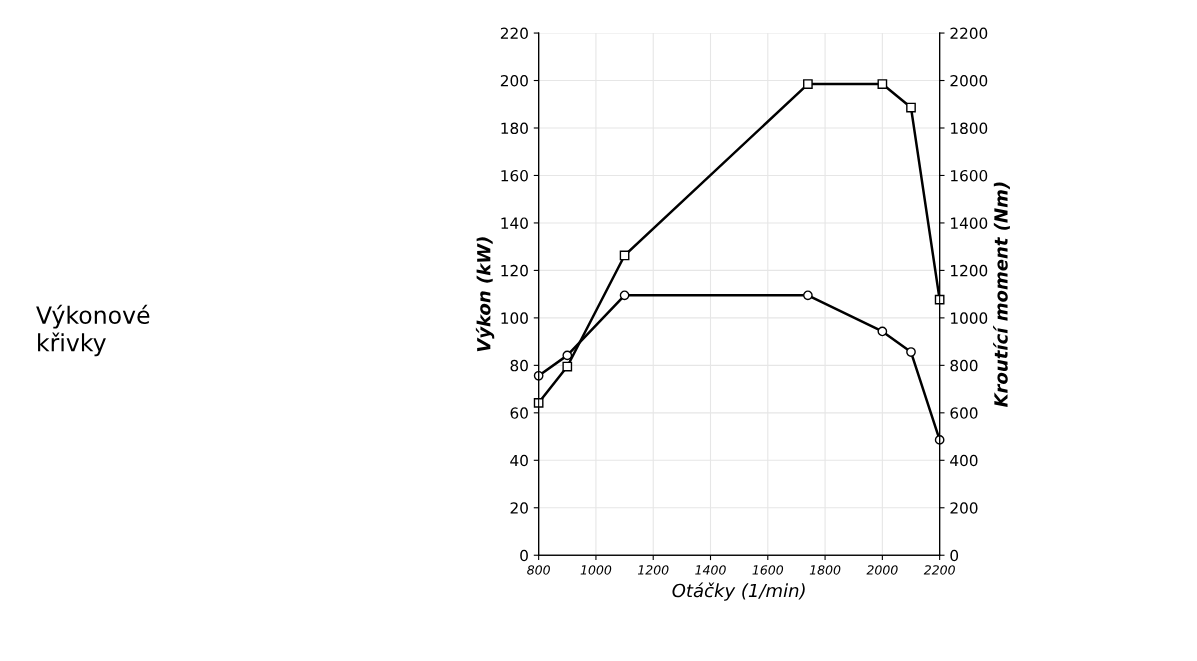  Describe the element at coordinates (964, 508) in the screenshot. I see `y2-tick-label: 200` at that location.